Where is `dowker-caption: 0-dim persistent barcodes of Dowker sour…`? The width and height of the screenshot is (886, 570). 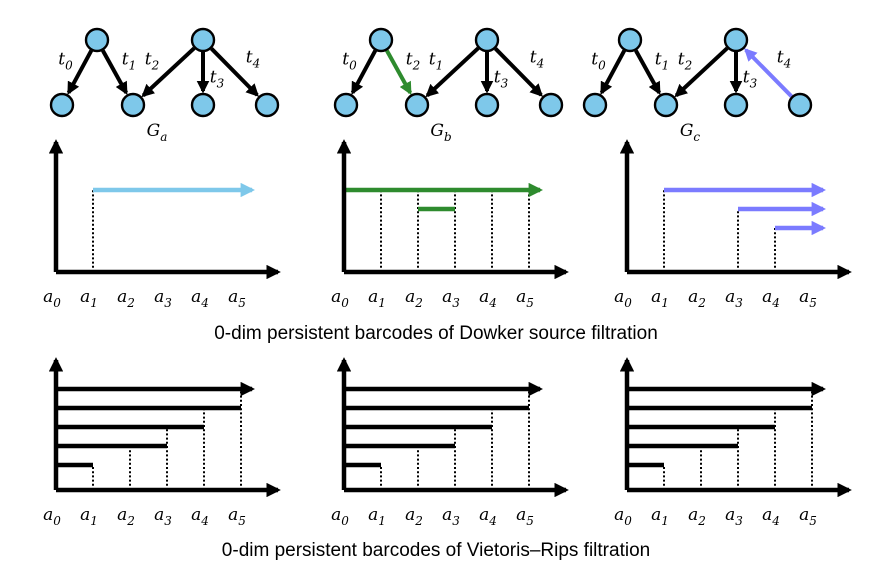
dowker-caption: 0-dim persistent barcodes of Dowker sour… is located at coordinates (436, 333).